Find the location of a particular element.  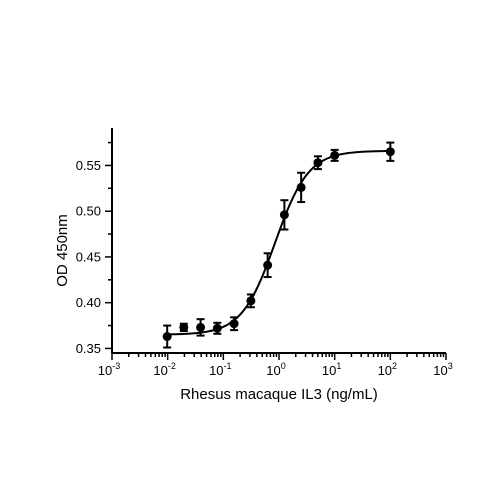

y-tick-label: 0.45 is located at coordinates (88, 256).